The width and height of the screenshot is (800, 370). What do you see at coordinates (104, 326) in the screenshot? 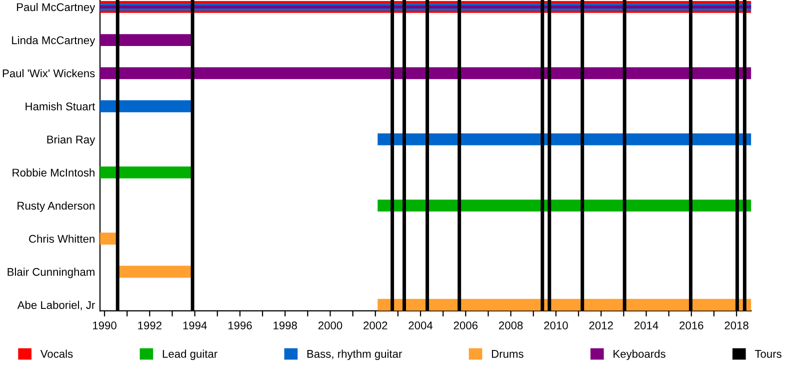
I see `x-tick-label: 1990` at bounding box center [104, 326].